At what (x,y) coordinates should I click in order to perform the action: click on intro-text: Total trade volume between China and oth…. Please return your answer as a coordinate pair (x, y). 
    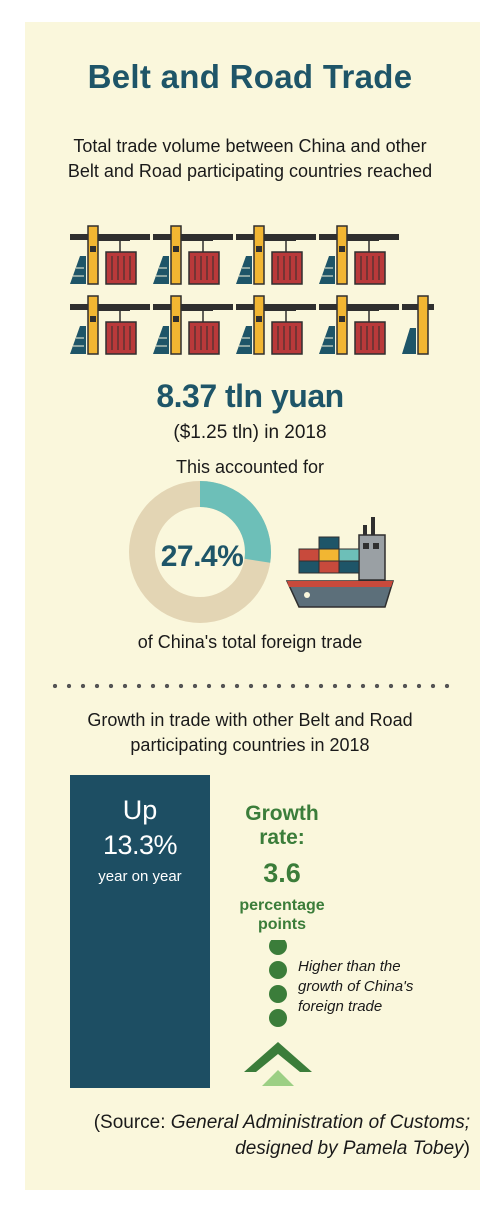
    Looking at the image, I should click on (250, 158).